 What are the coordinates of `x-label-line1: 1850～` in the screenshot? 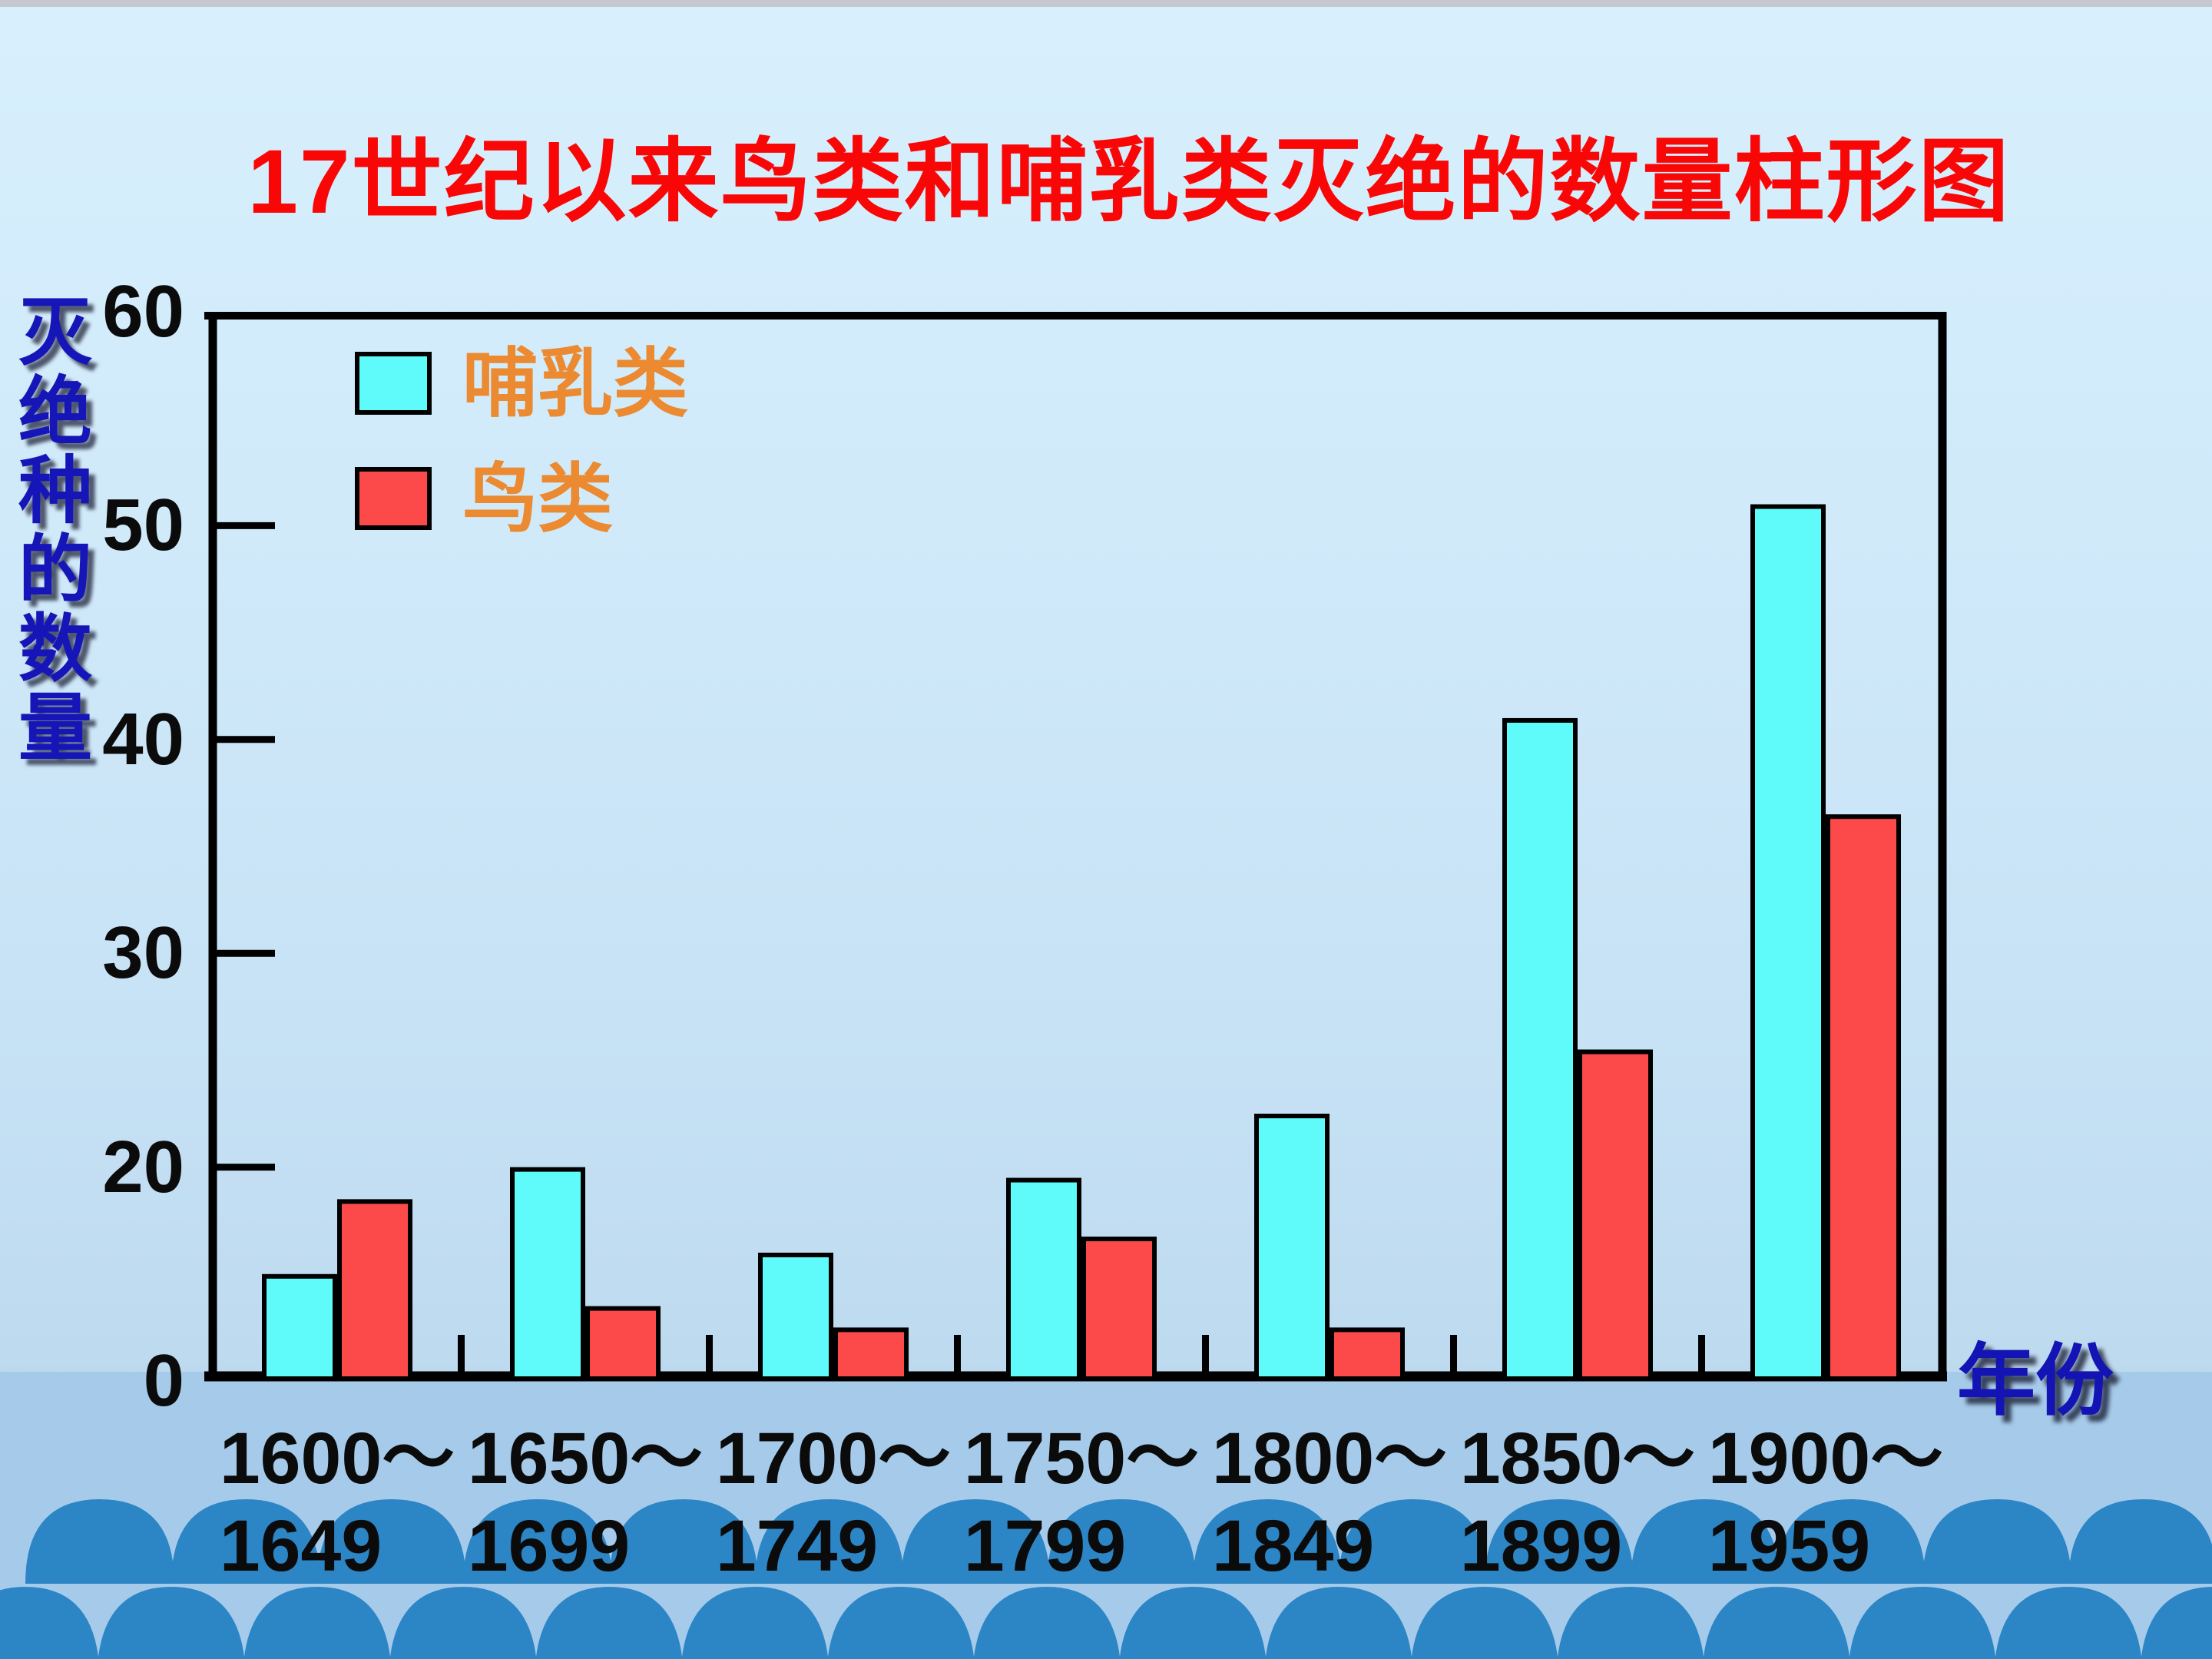 It's located at (1578, 1459).